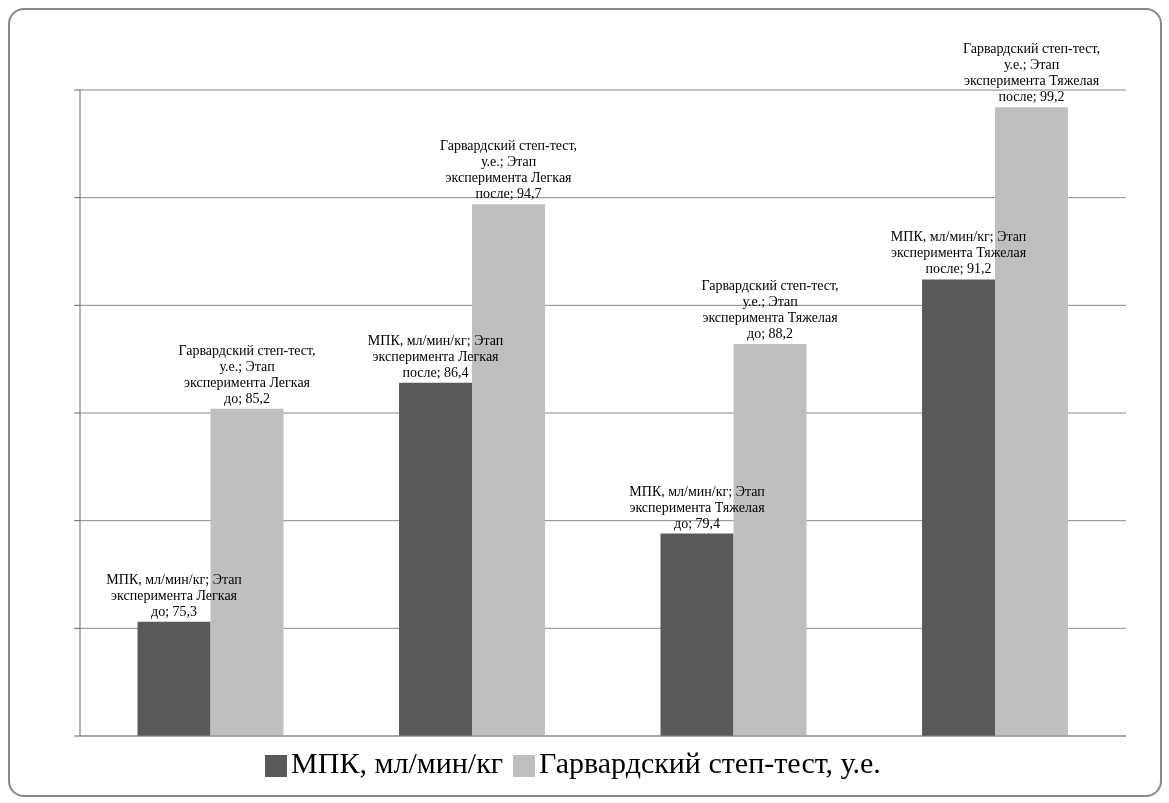 This screenshot has width=1169, height=803. What do you see at coordinates (508, 170) in the screenshot?
I see `data-label: Гарвардский степ-тест, у.е.; Этап эксперимента Легкая после; 94,7` at bounding box center [508, 170].